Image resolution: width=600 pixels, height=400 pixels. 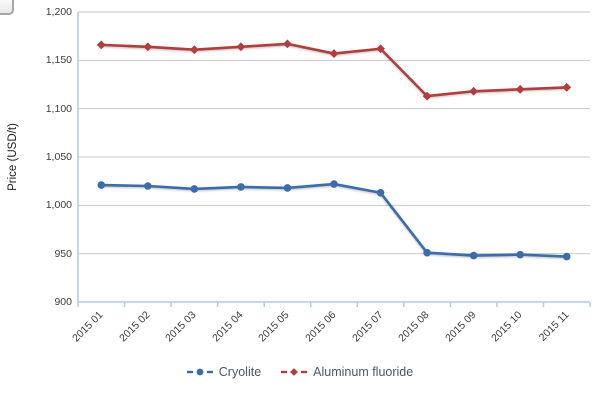 What do you see at coordinates (7, 7) in the screenshot?
I see `corner-widget` at bounding box center [7, 7].